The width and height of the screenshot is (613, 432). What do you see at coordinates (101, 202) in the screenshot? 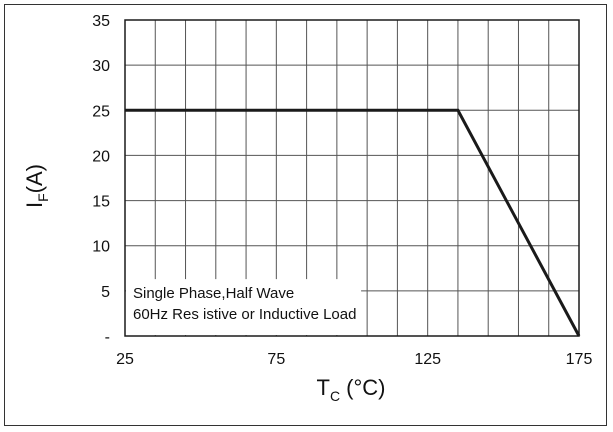
I see `y-tick-label: 15` at bounding box center [101, 202].